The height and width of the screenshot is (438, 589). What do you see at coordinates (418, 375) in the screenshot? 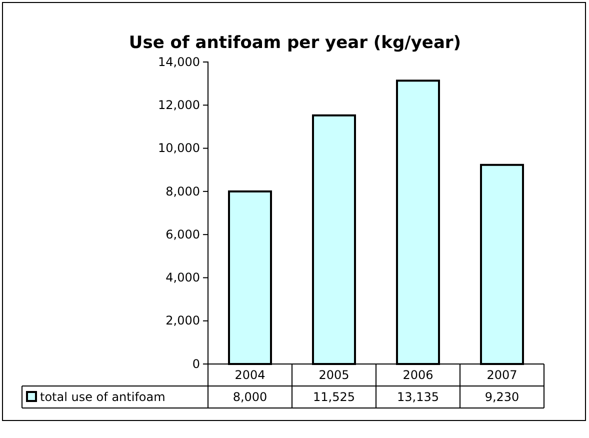
I see `x-tick-label: 2006` at bounding box center [418, 375].